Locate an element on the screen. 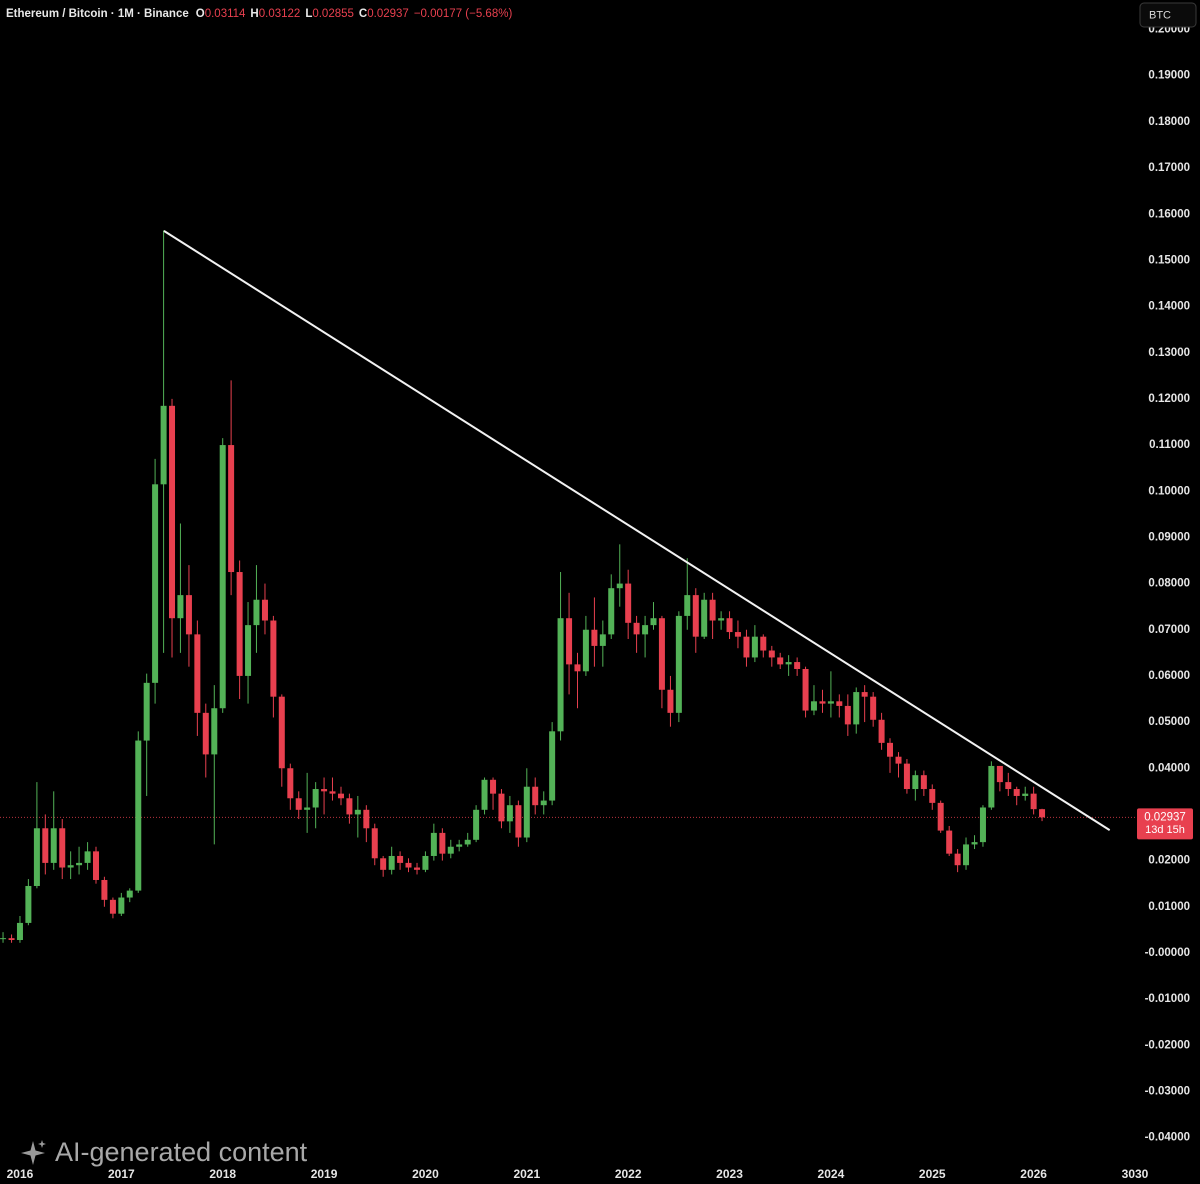  sparkle-icon-small is located at coordinates (42, 1144).